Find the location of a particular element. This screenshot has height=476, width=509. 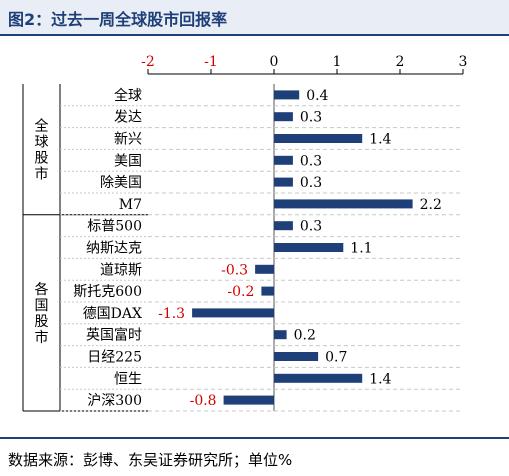

data-label: -0.3 is located at coordinates (234, 270).